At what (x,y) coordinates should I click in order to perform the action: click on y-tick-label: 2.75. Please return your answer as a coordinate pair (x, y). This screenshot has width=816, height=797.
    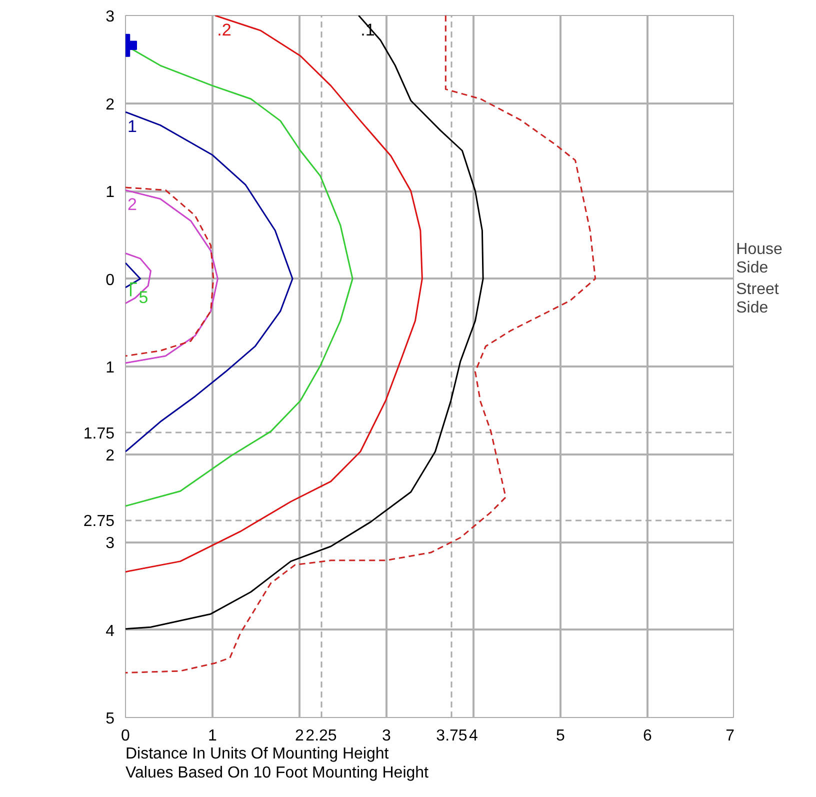
    Looking at the image, I should click on (99, 521).